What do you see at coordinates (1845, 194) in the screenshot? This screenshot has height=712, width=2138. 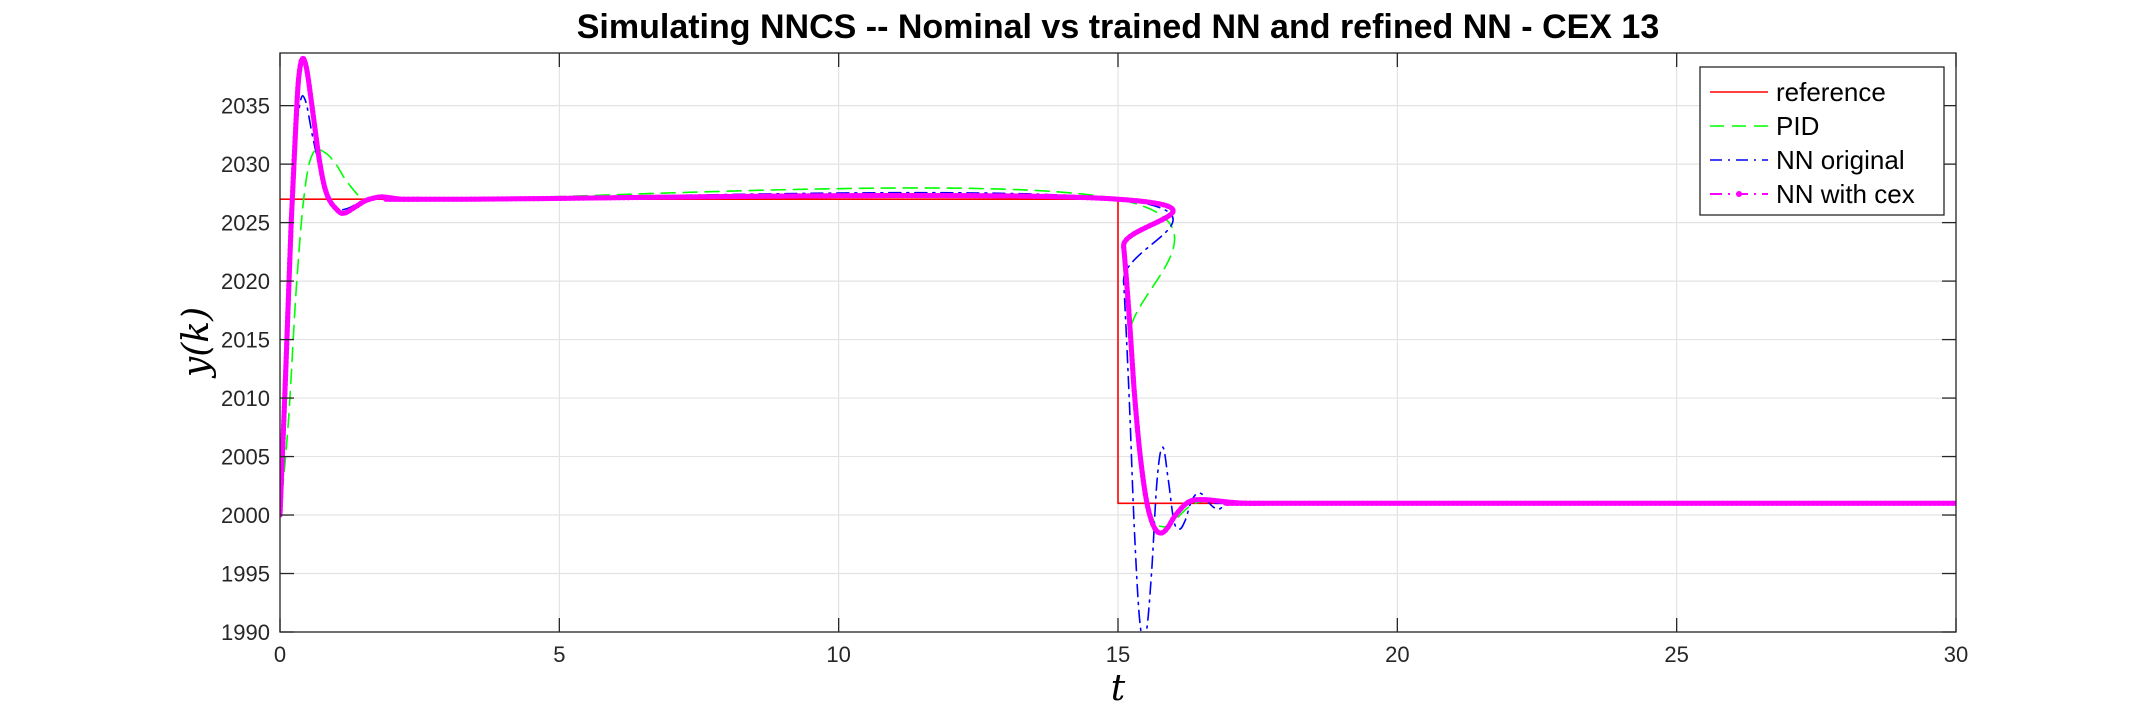 I see `legend-label: NN with cex` at bounding box center [1845, 194].